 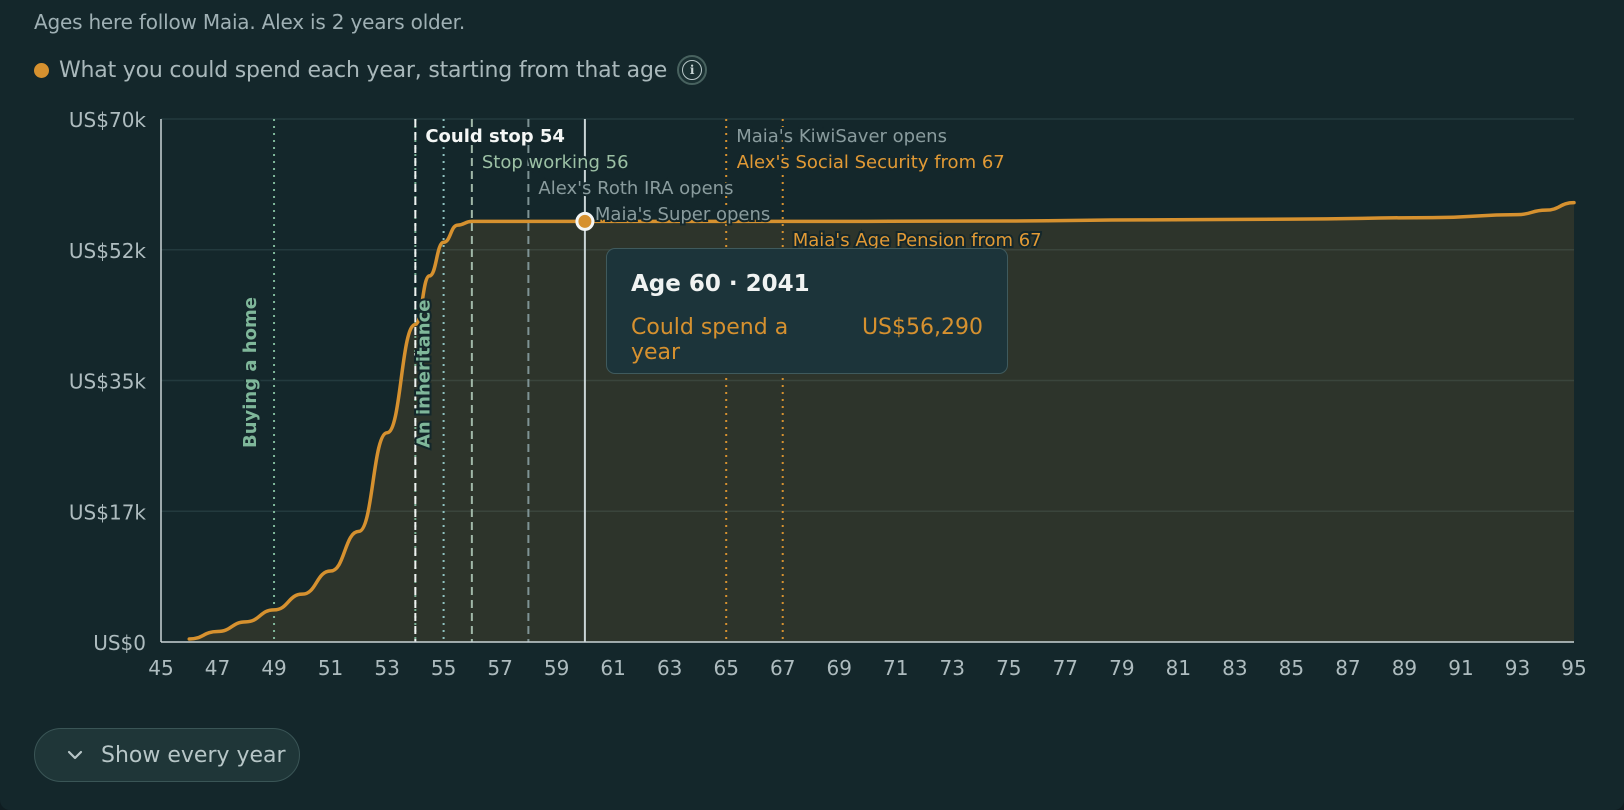 I want to click on info-icon: i, so click(x=692, y=70).